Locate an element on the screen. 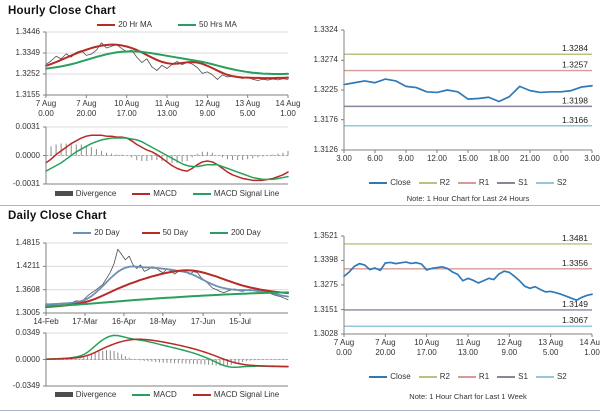 Image resolution: width=600 pixels, height=413 pixels. legend-item-20-hr-ma: 20 Hr MA is located at coordinates (124, 24).